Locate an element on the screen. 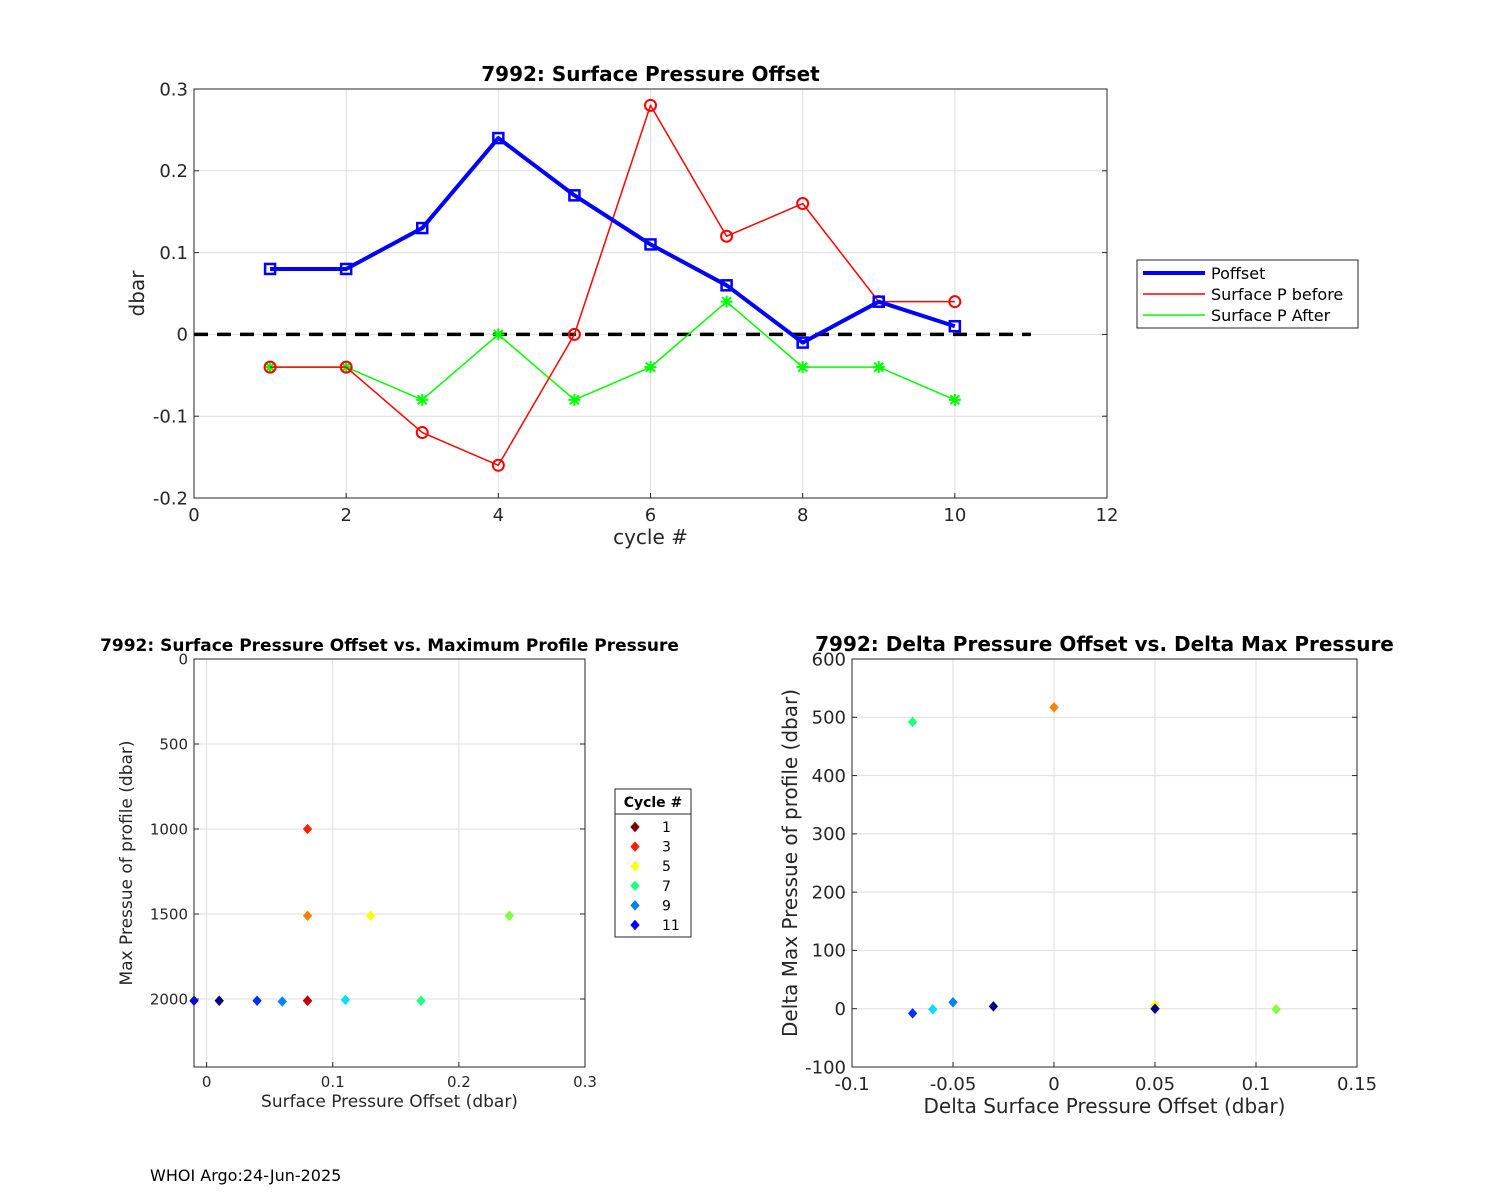  x-tick-label: 8 is located at coordinates (802, 515).